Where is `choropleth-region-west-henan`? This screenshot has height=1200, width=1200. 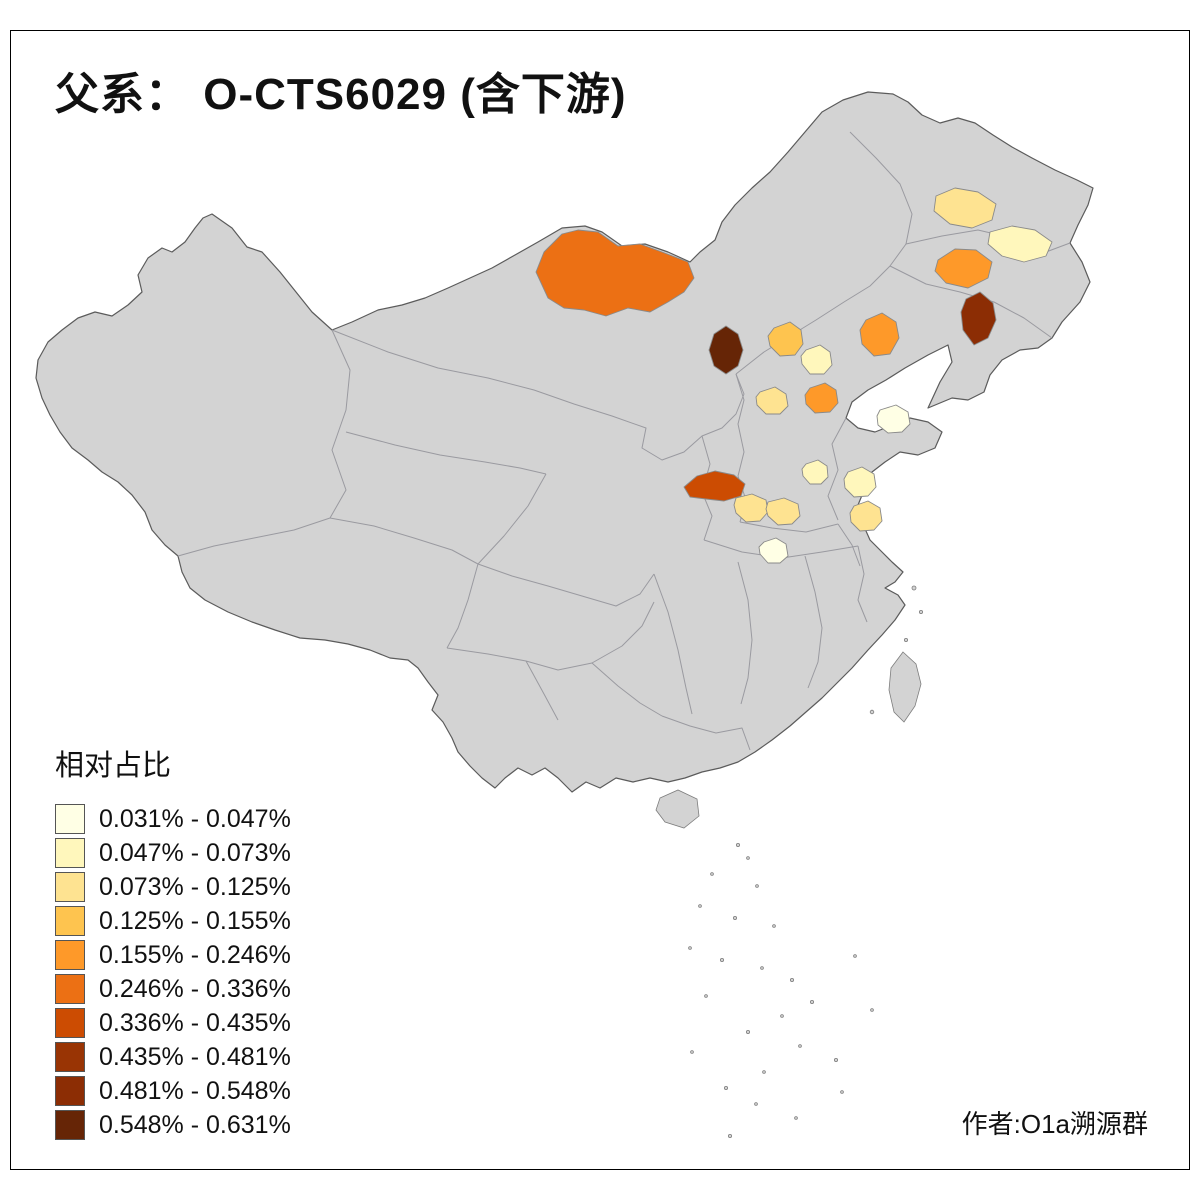
choropleth-region-west-henan is located at coordinates (751, 508).